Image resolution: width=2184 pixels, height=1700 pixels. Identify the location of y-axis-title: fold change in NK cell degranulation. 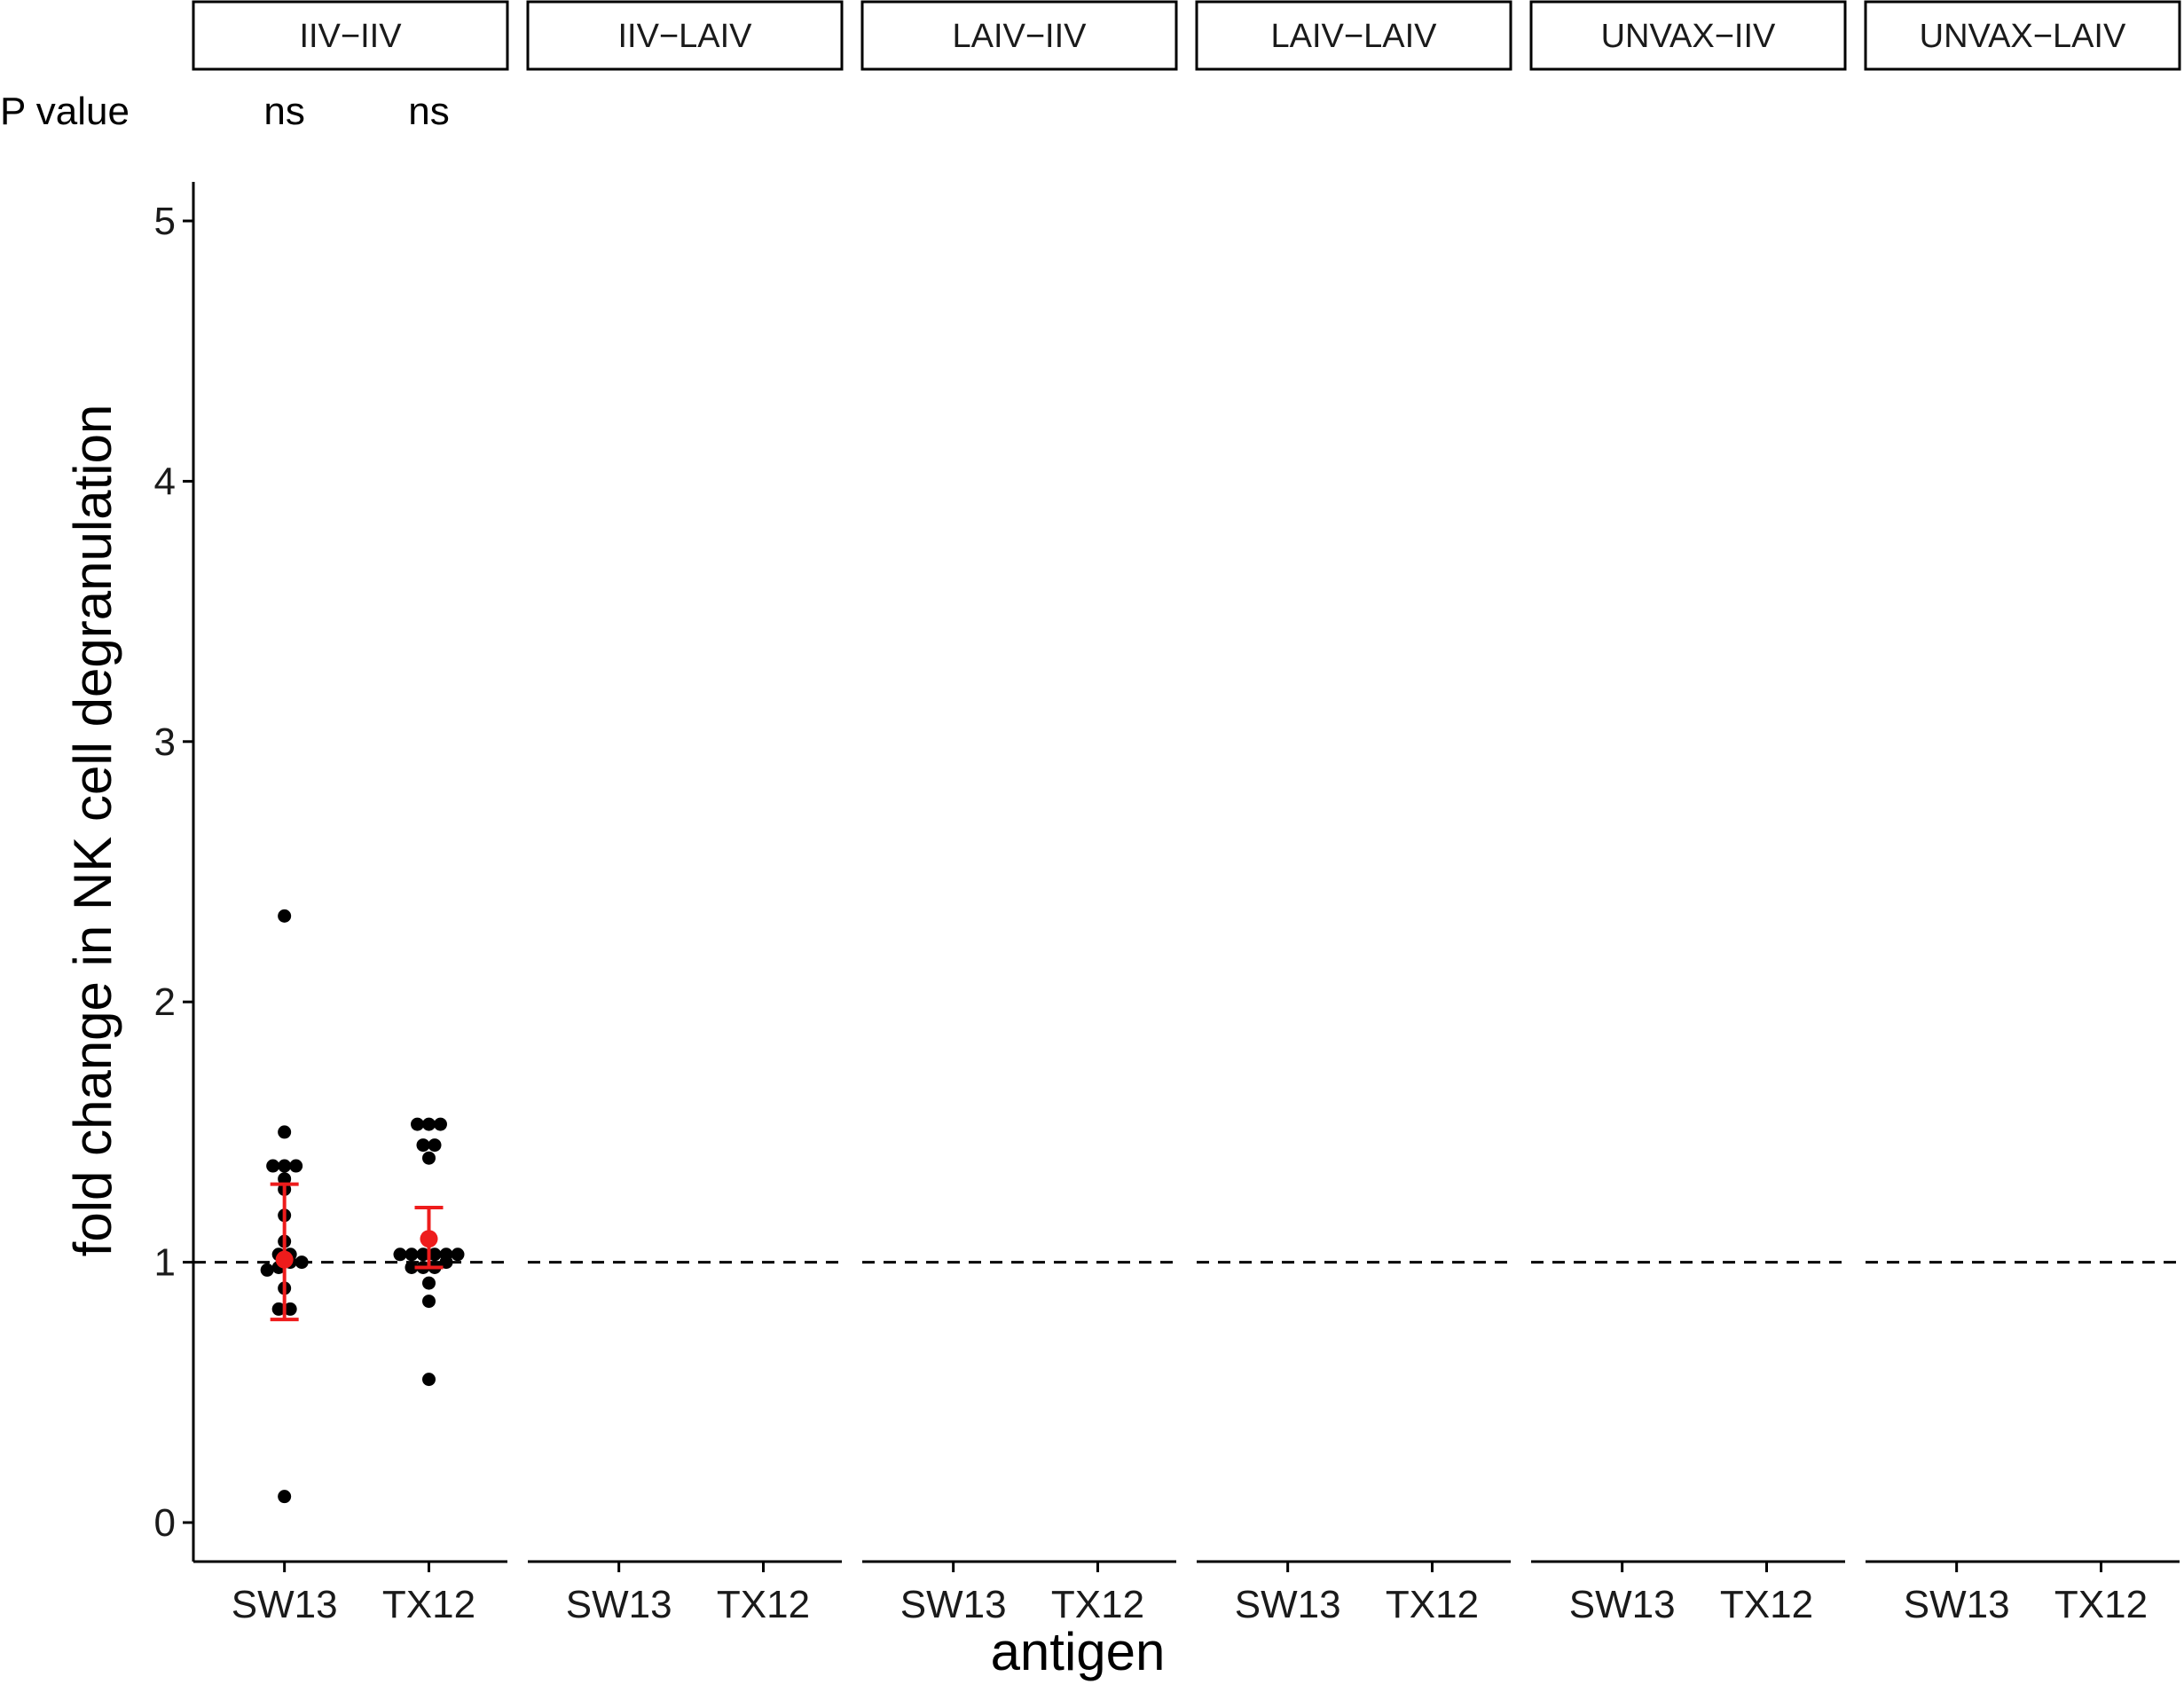
(92, 831).